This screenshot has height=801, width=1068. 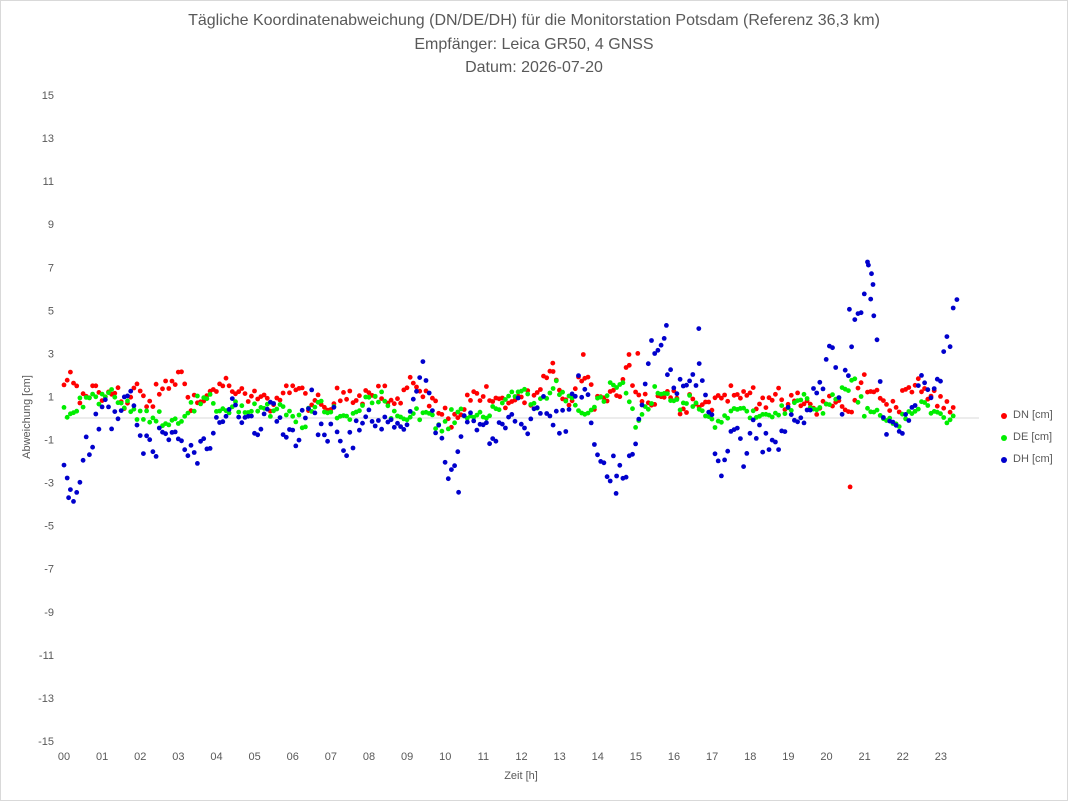 I want to click on y-tick-label: 15, so click(x=48, y=96).